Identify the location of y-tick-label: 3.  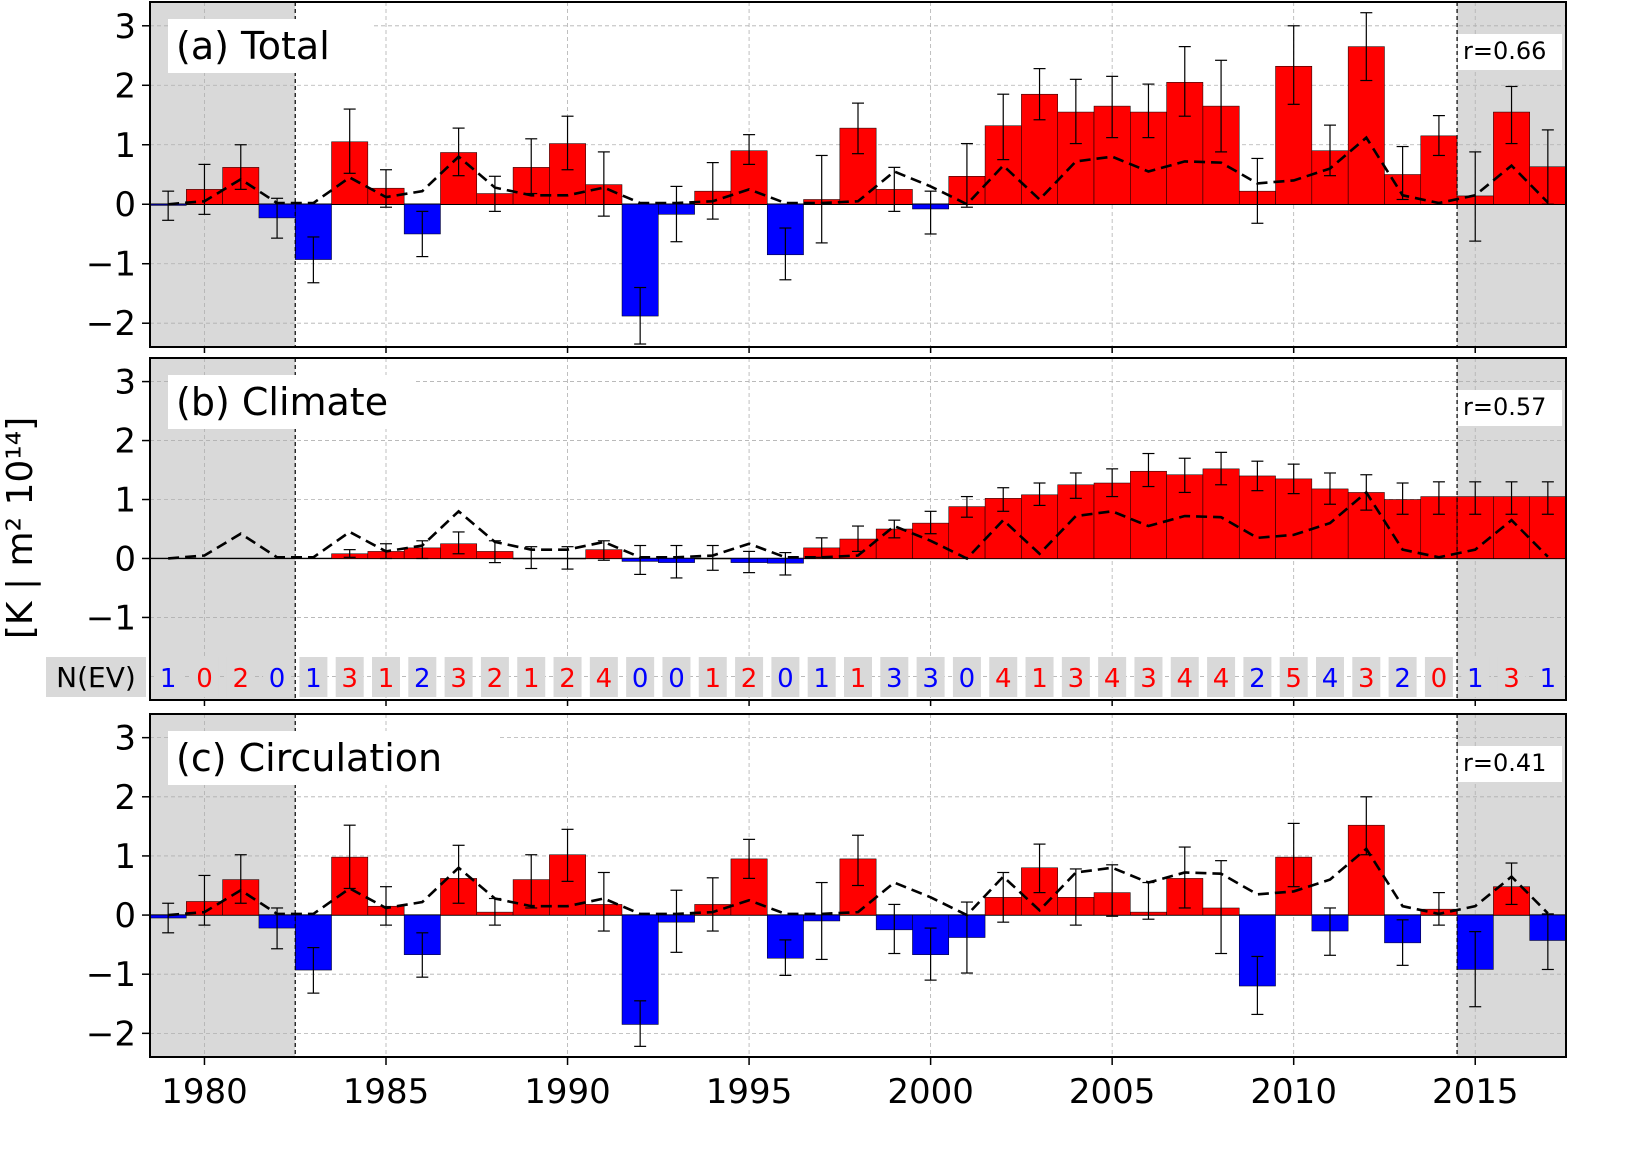
(125, 383).